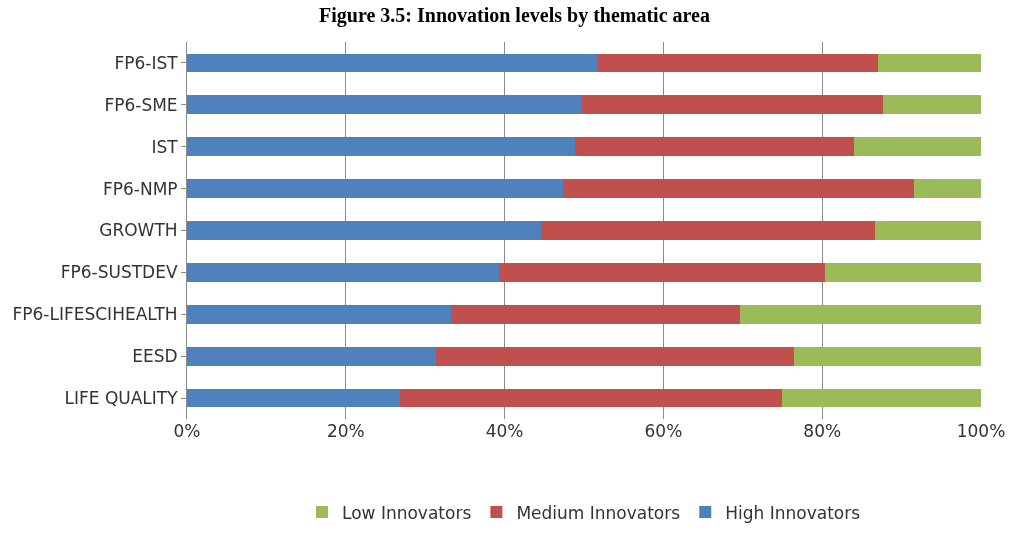 The height and width of the screenshot is (543, 1029). I want to click on y-tick-label: GROWTH, so click(138, 230).